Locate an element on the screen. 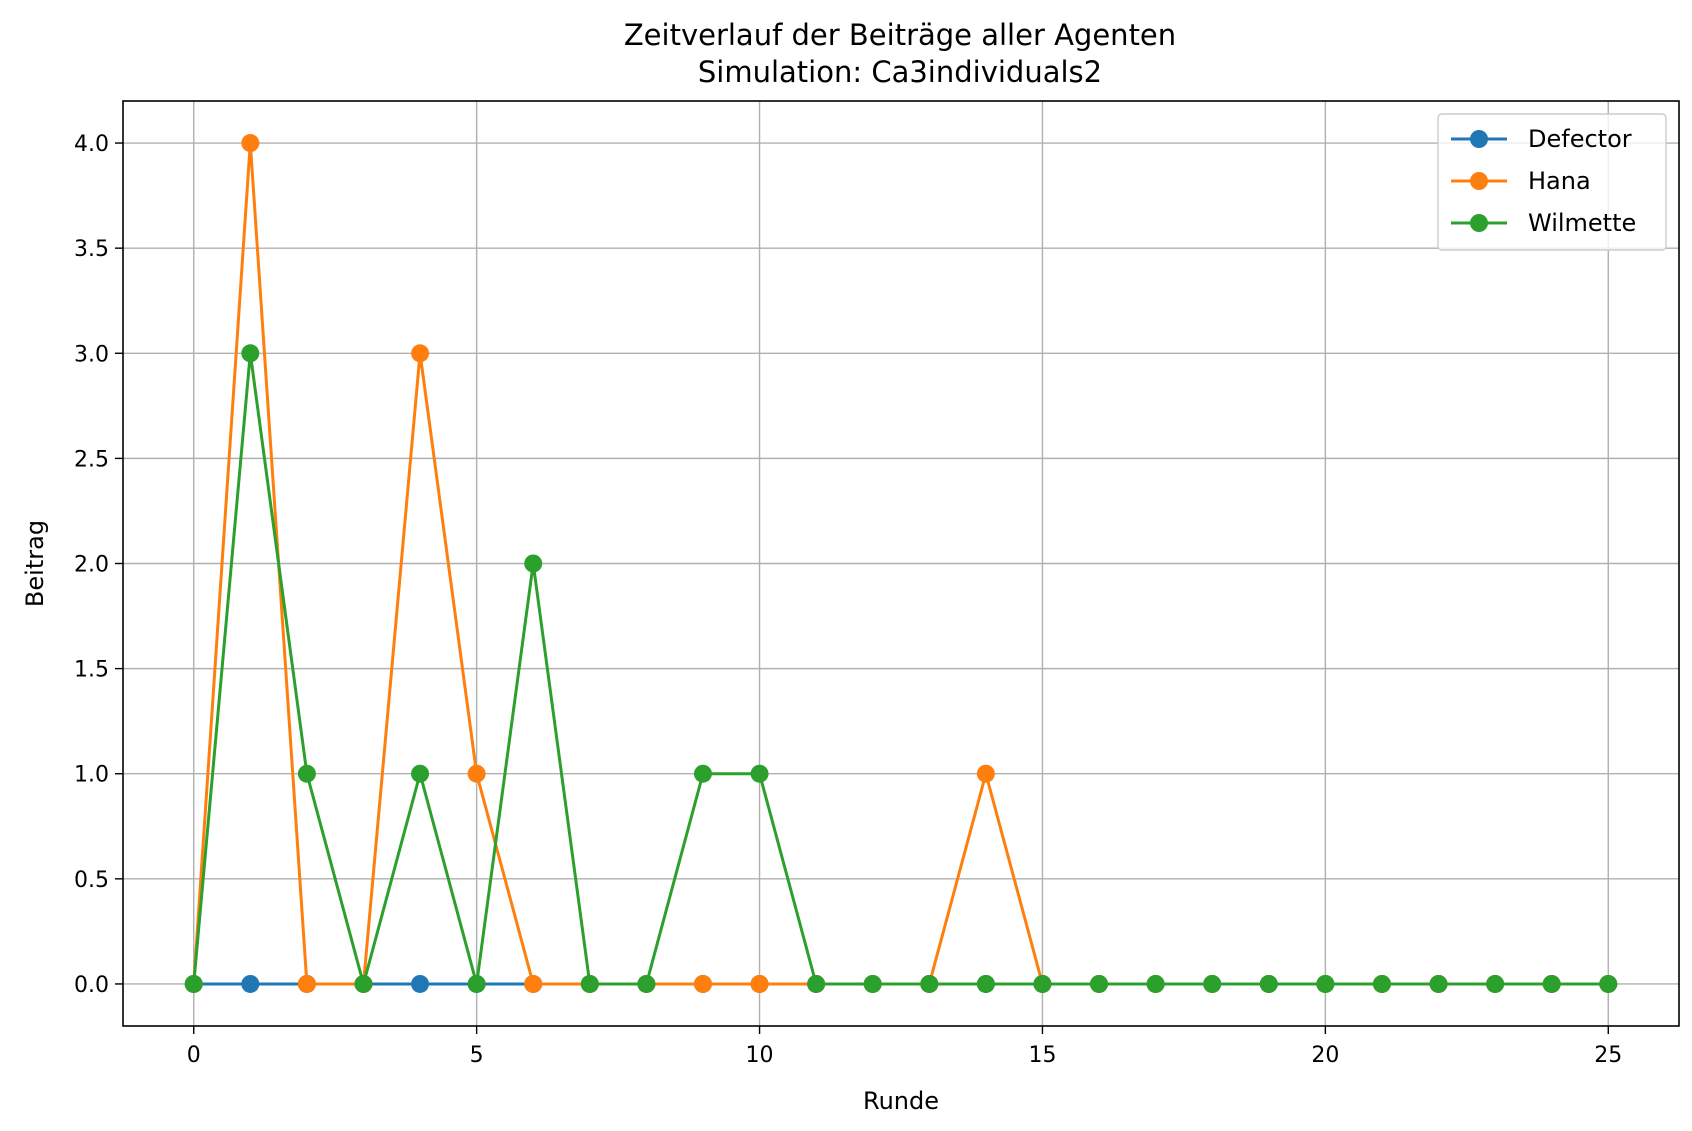 This screenshot has width=1692, height=1131. y-tick-label: 3.0 is located at coordinates (91, 354).